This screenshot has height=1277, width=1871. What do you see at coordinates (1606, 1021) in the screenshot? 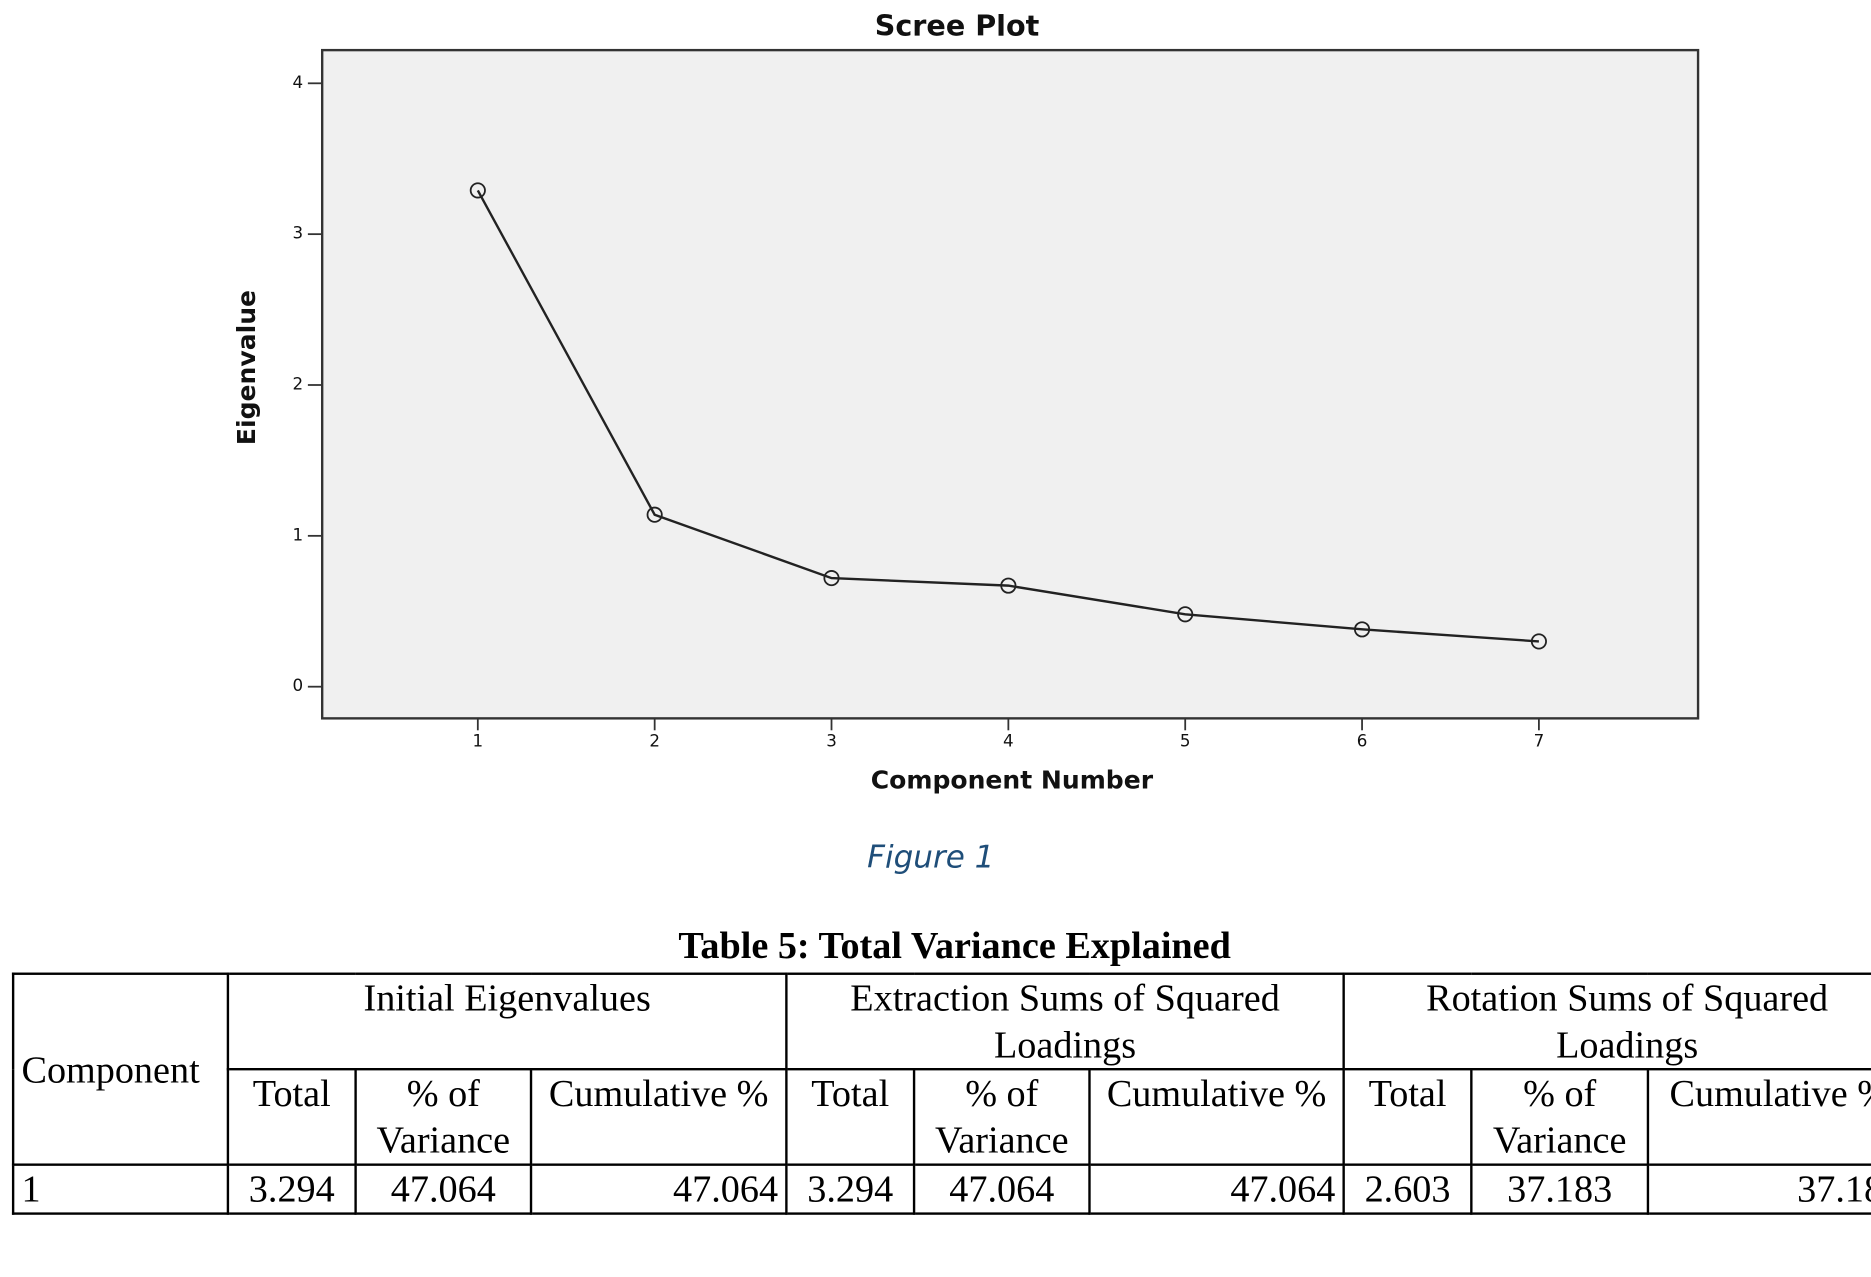
I see `group-header: Rotation Sums of Squared Loadings` at bounding box center [1606, 1021].